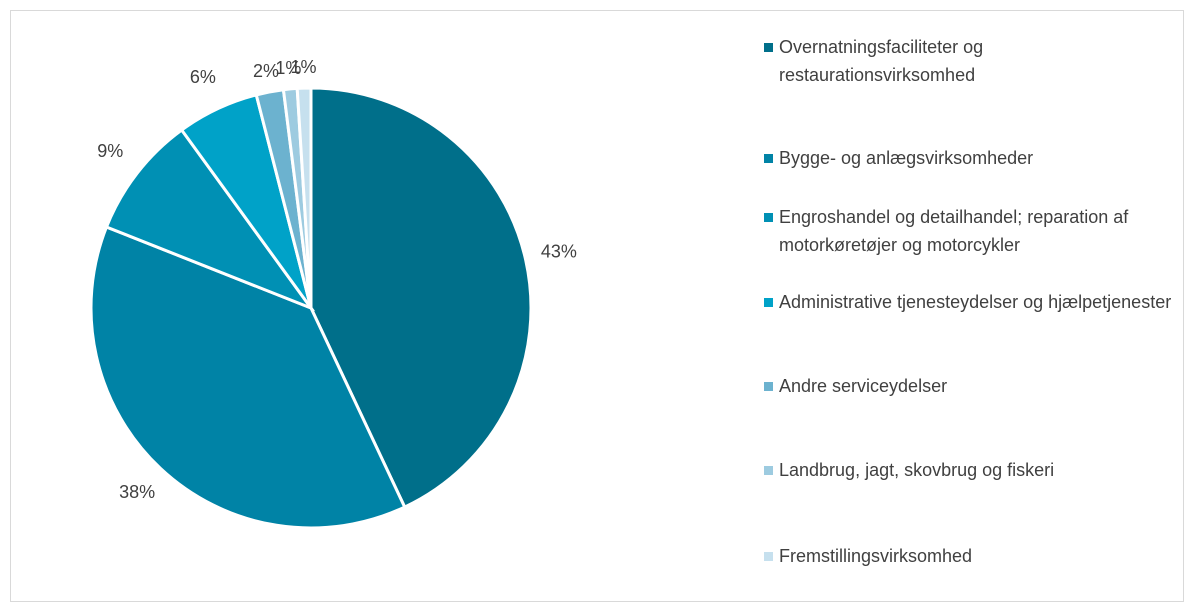 Image resolution: width=1194 pixels, height=612 pixels. What do you see at coordinates (137, 492) in the screenshot?
I see `data-label: 38%` at bounding box center [137, 492].